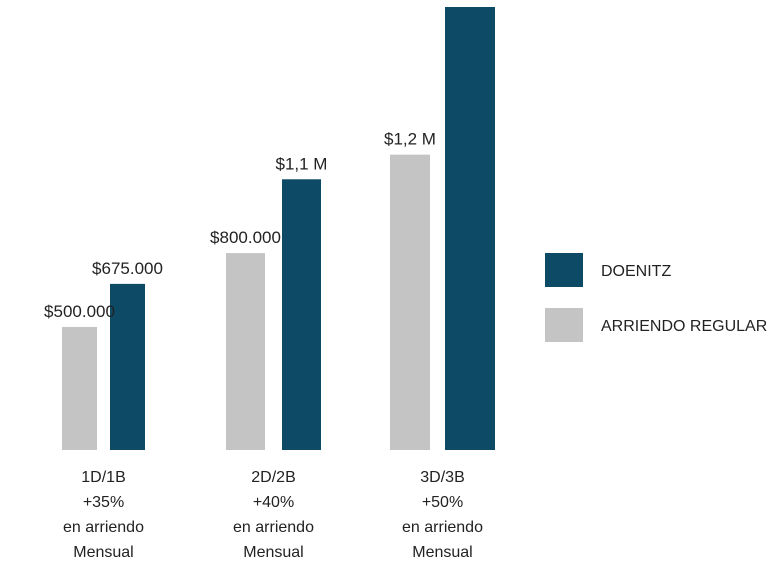  What do you see at coordinates (564, 270) in the screenshot?
I see `legend-swatch-doenitz` at bounding box center [564, 270].